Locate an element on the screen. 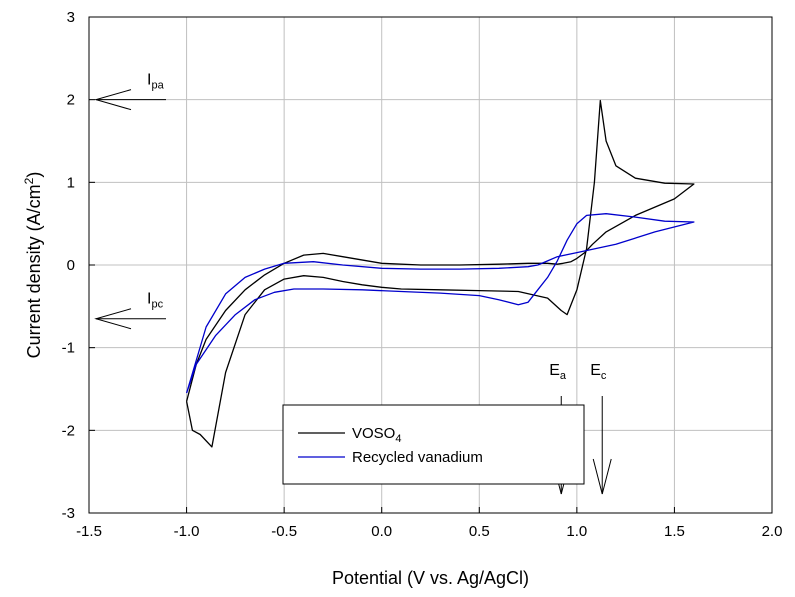 The width and height of the screenshot is (795, 597). x-tick-label: -1.0 is located at coordinates (187, 531).